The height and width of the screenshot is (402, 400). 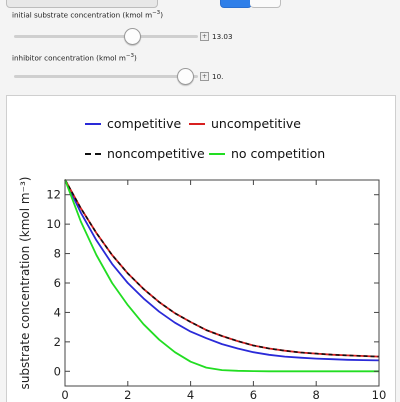 What do you see at coordinates (190, 395) in the screenshot?
I see `x-tick-label: 4` at bounding box center [190, 395].